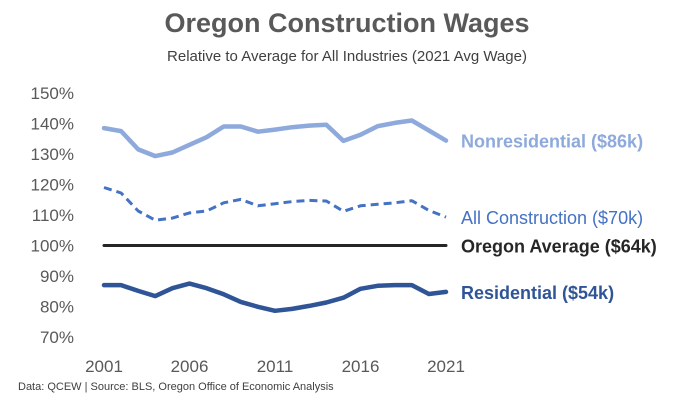 The height and width of the screenshot is (403, 694). What do you see at coordinates (52, 246) in the screenshot?
I see `y-tick-label: 100%` at bounding box center [52, 246].